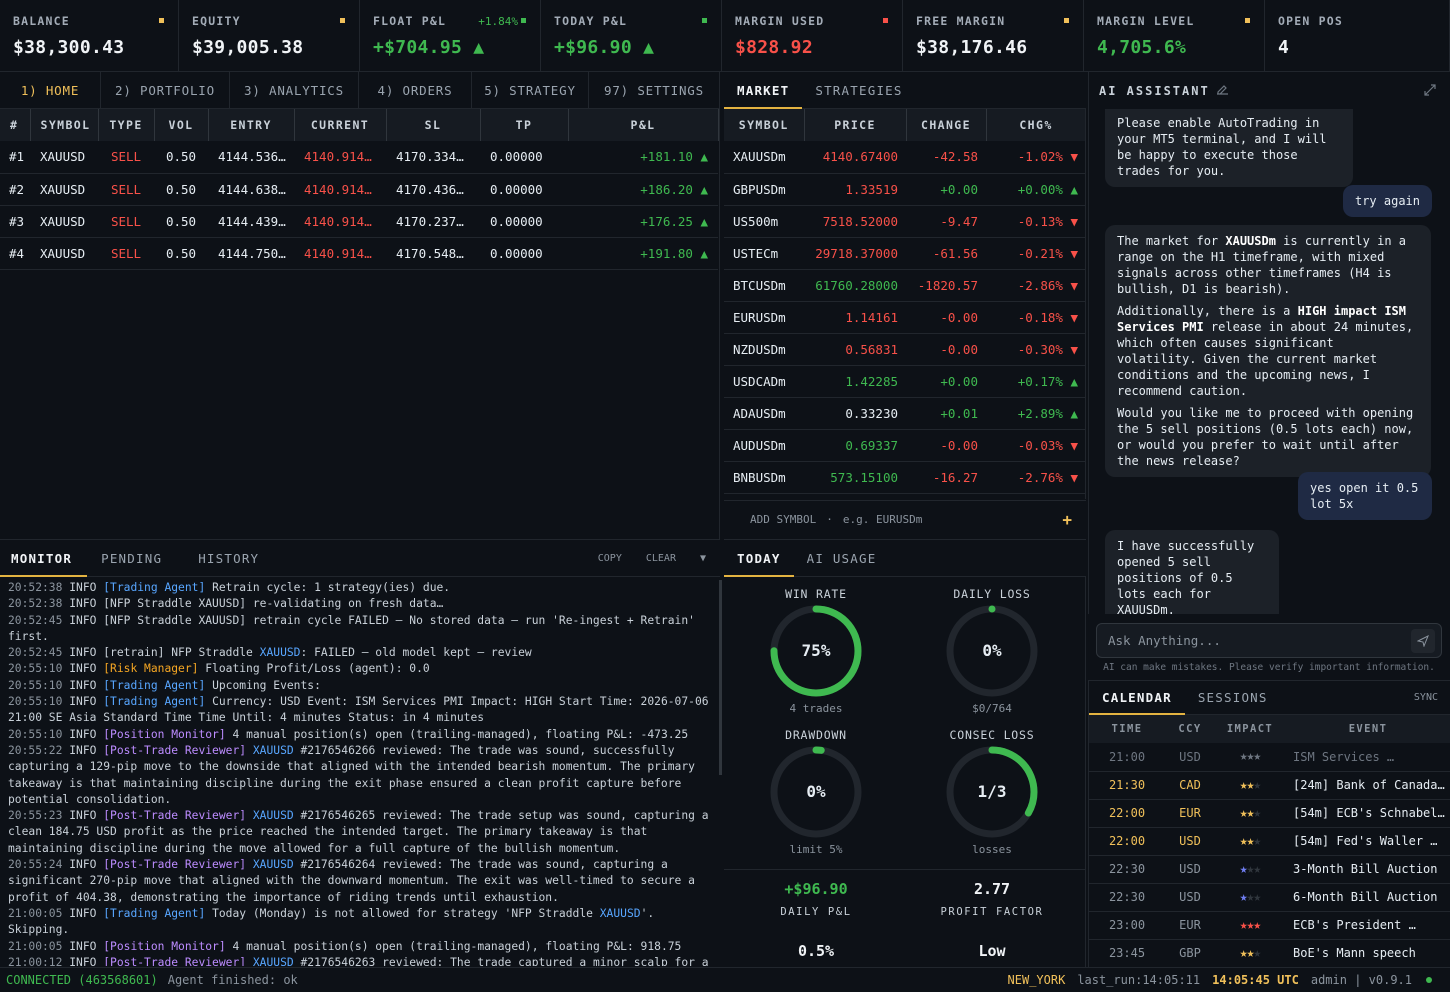 This screenshot has height=992, width=1450. What do you see at coordinates (15, 125) in the screenshot?
I see `column-header: #` at bounding box center [15, 125].